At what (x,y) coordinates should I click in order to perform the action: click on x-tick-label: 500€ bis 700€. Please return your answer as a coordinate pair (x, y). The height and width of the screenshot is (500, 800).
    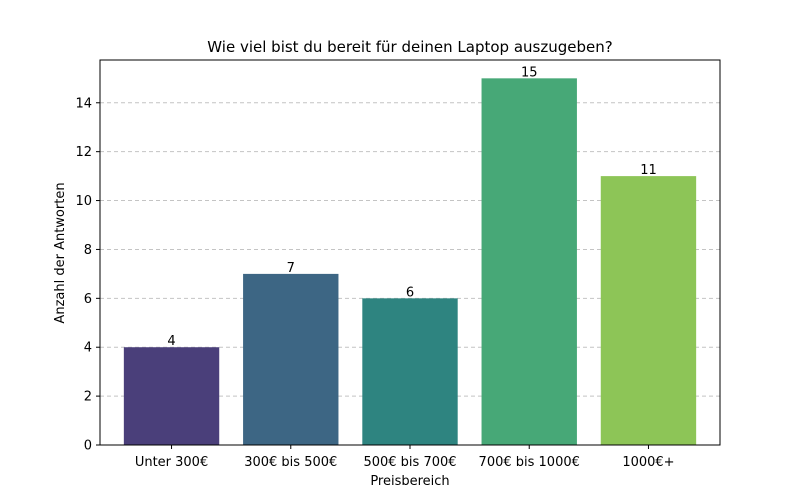
    Looking at the image, I should click on (409, 462).